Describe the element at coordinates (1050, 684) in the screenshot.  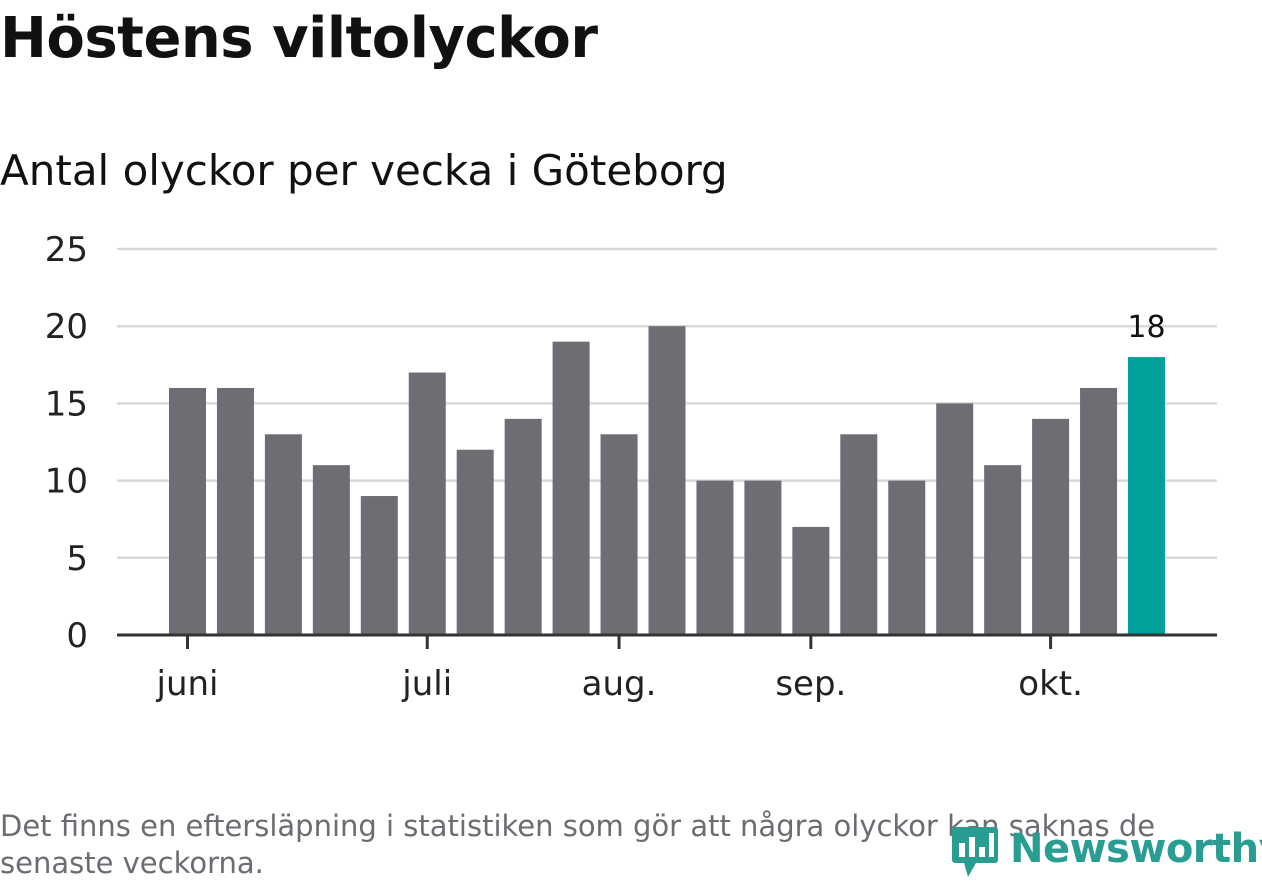
I see `x-tick-label: okt.` at that location.